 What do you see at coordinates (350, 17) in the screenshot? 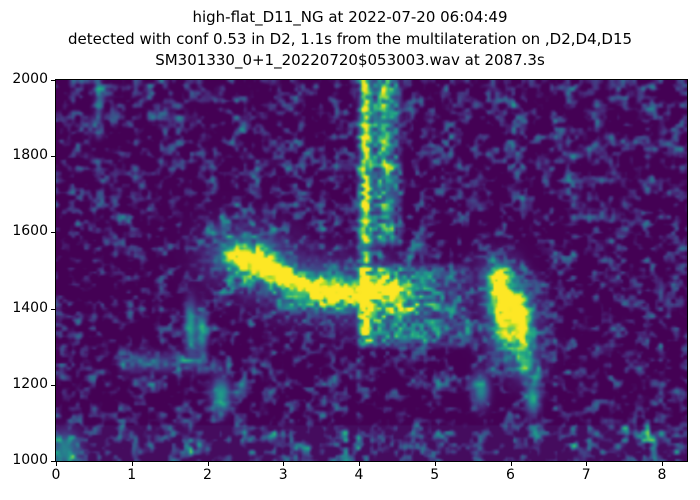
I see `title-line-1: high-flat_D11_NG at 2022-07-20 06:04:49` at bounding box center [350, 17].